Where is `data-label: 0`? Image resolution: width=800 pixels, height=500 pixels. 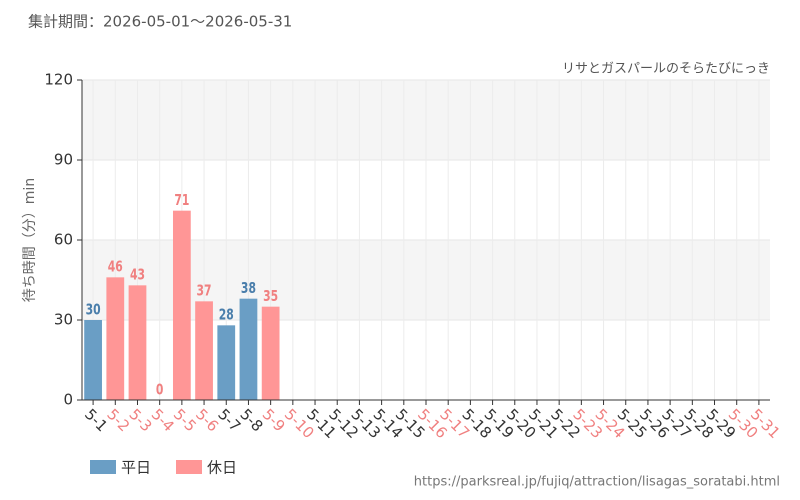 data-label: 0 is located at coordinates (160, 390).